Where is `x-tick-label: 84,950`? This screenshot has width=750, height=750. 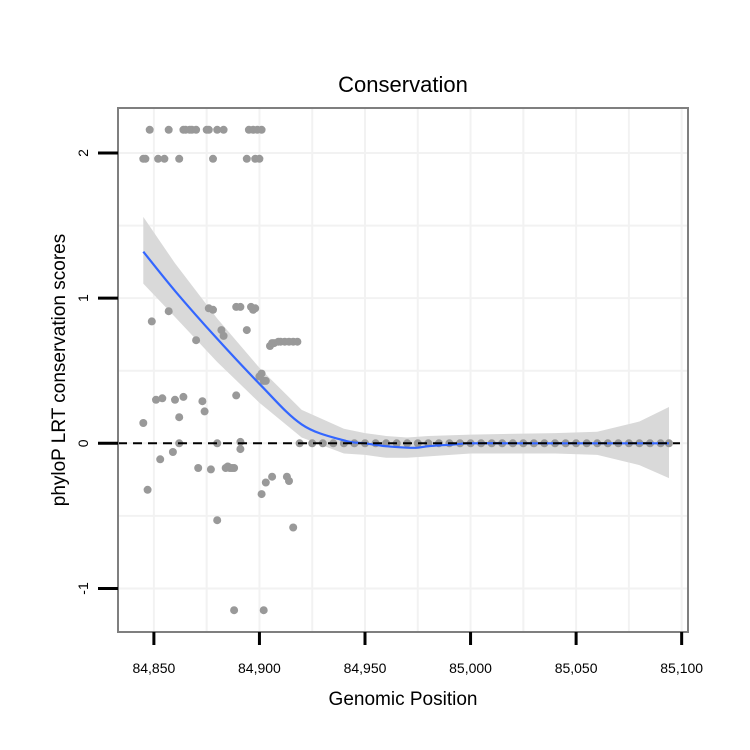
x-tick-label: 84,950 is located at coordinates (365, 668).